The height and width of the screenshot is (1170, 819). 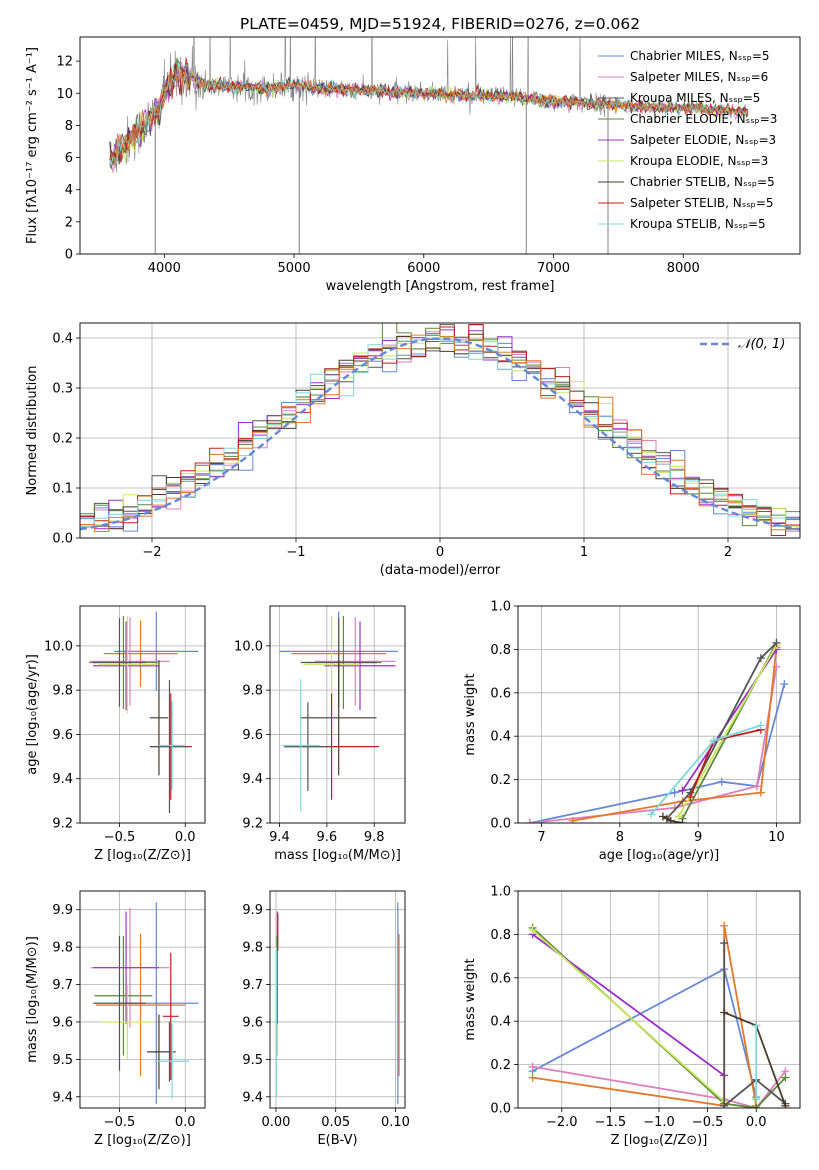 I want to click on y-tick-label: 9.2, so click(x=62, y=824).